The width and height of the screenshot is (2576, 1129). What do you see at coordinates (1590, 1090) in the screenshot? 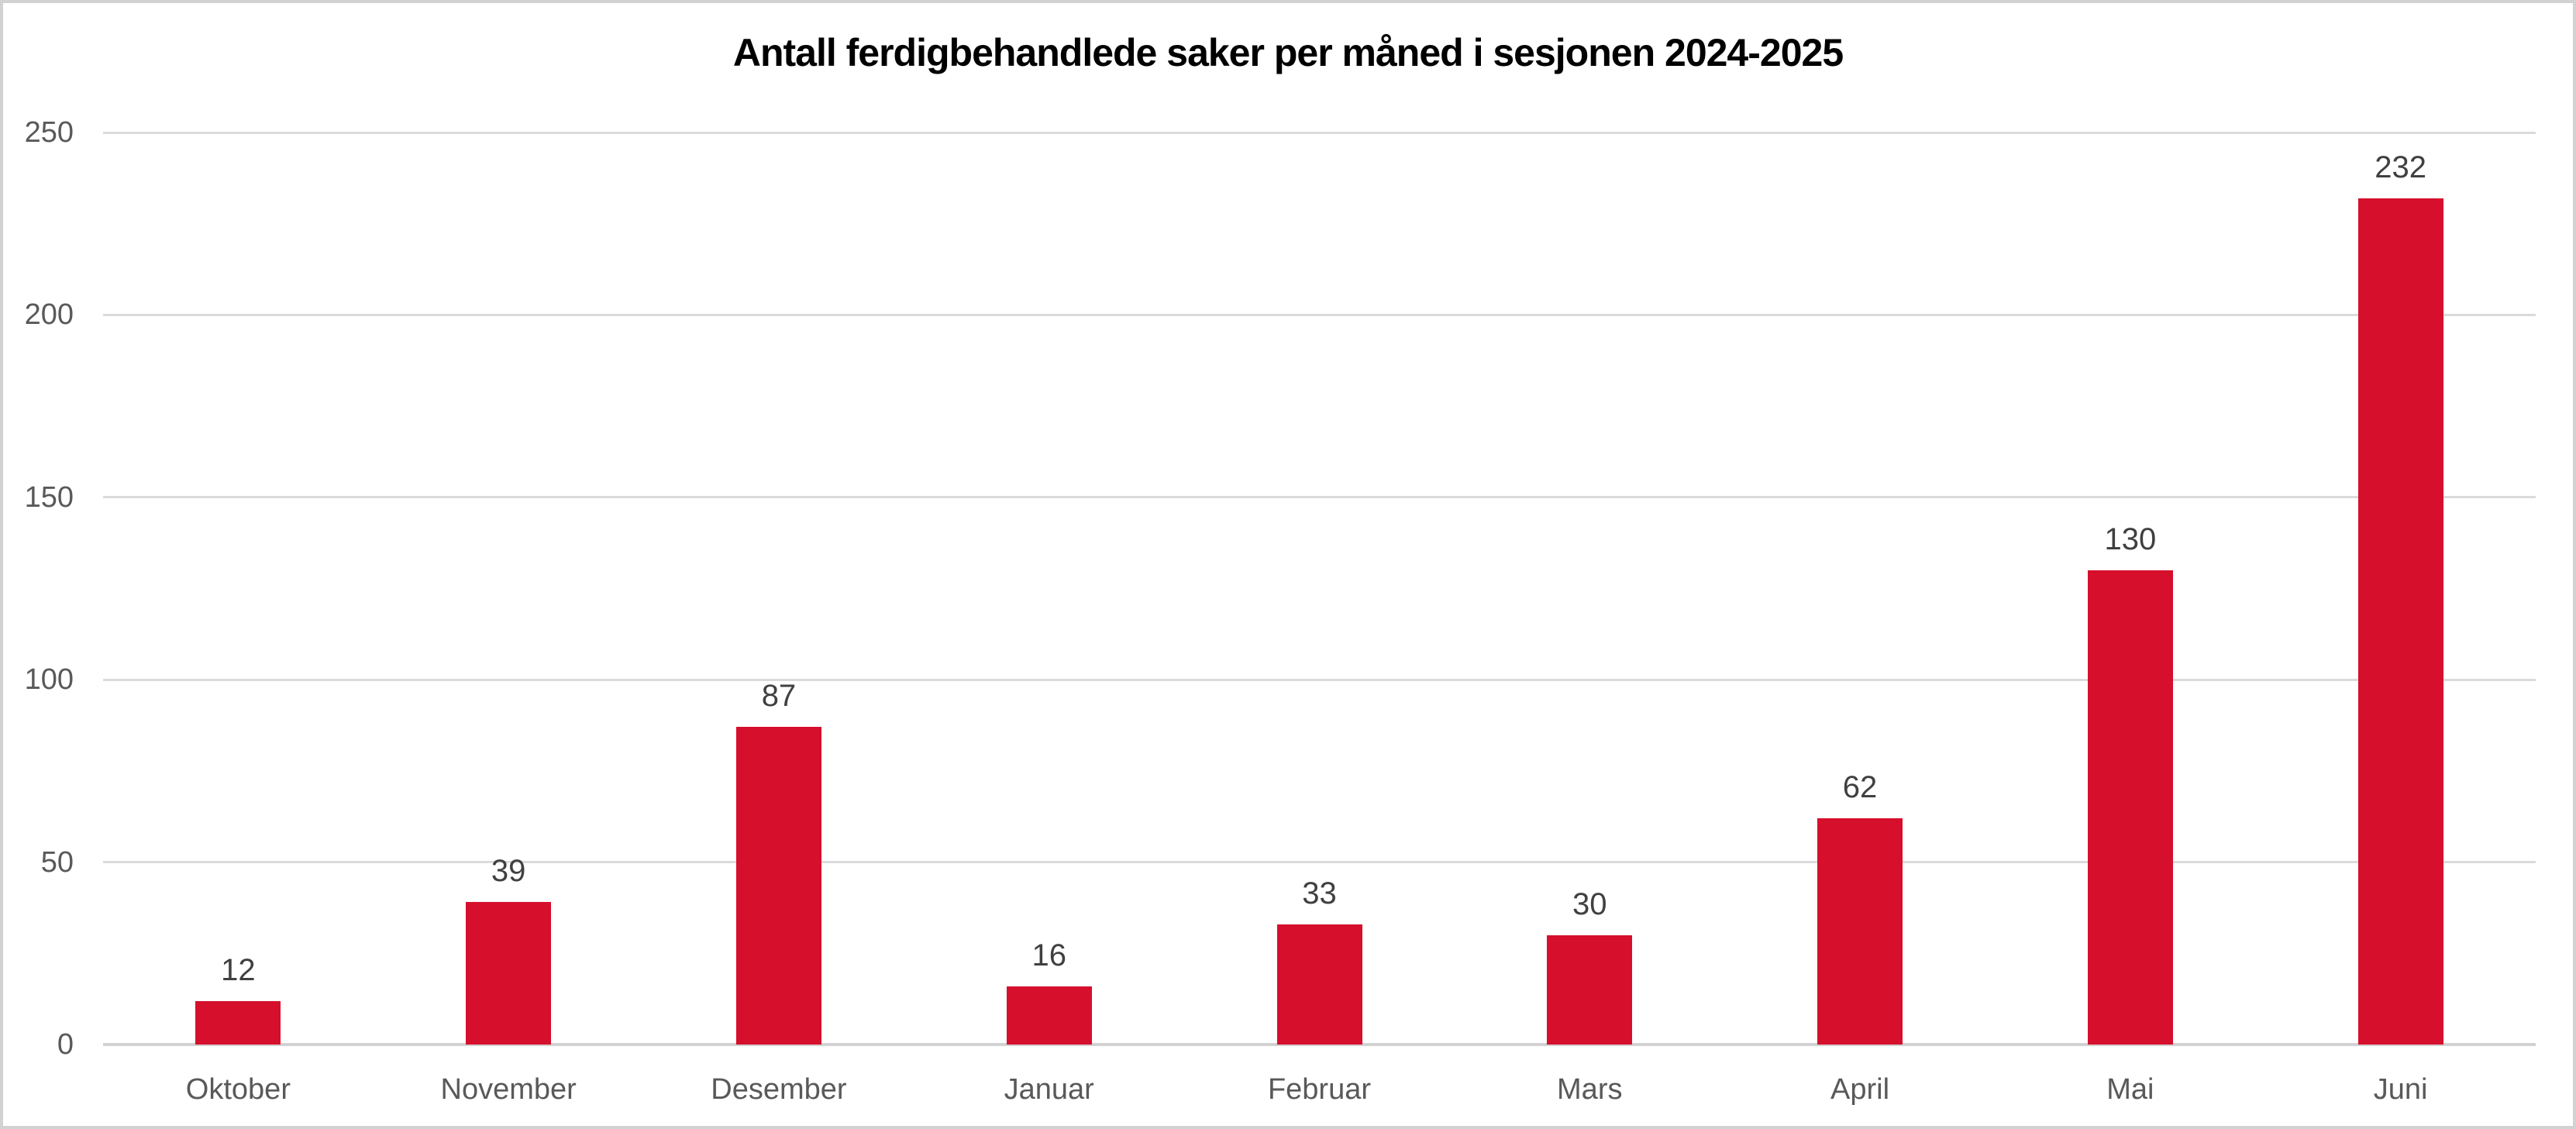
I see `x-axis-label: Mars` at bounding box center [1590, 1090].